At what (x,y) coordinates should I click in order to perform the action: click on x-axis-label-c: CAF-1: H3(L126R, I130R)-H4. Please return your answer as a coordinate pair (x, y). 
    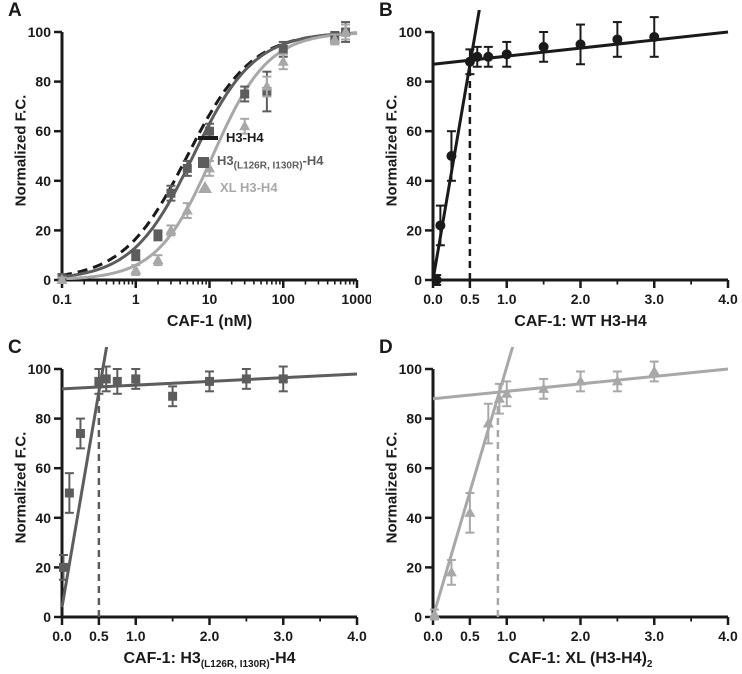
    Looking at the image, I should click on (209, 660).